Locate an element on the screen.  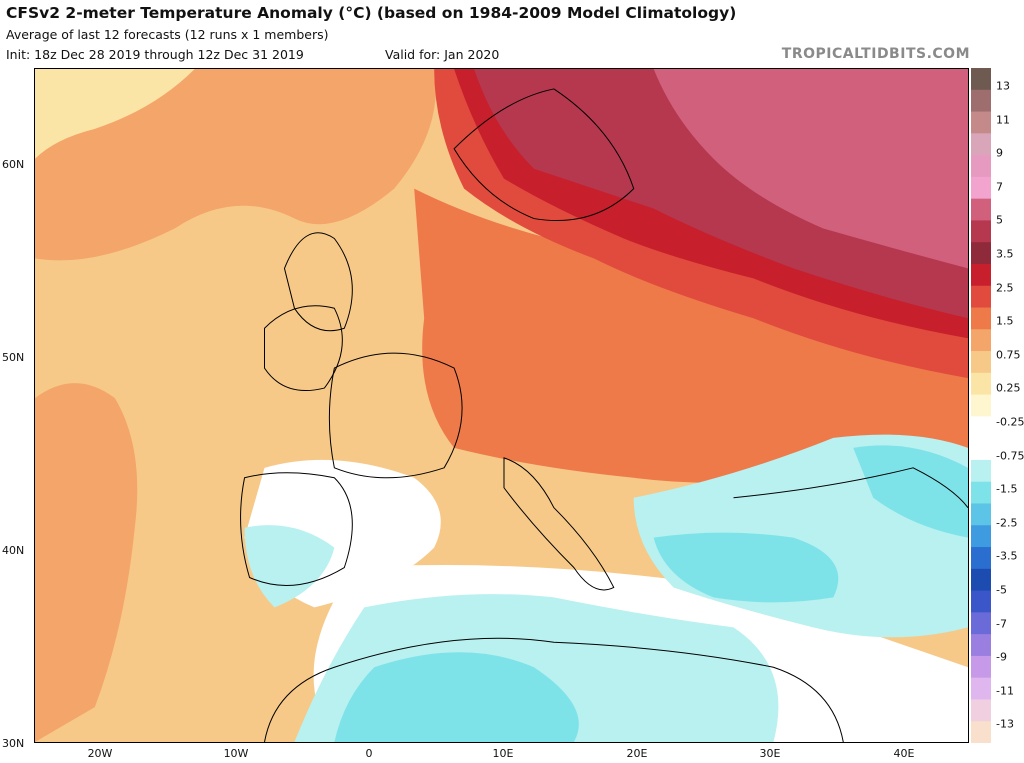
lon-label-30e: 30E is located at coordinates (770, 753).